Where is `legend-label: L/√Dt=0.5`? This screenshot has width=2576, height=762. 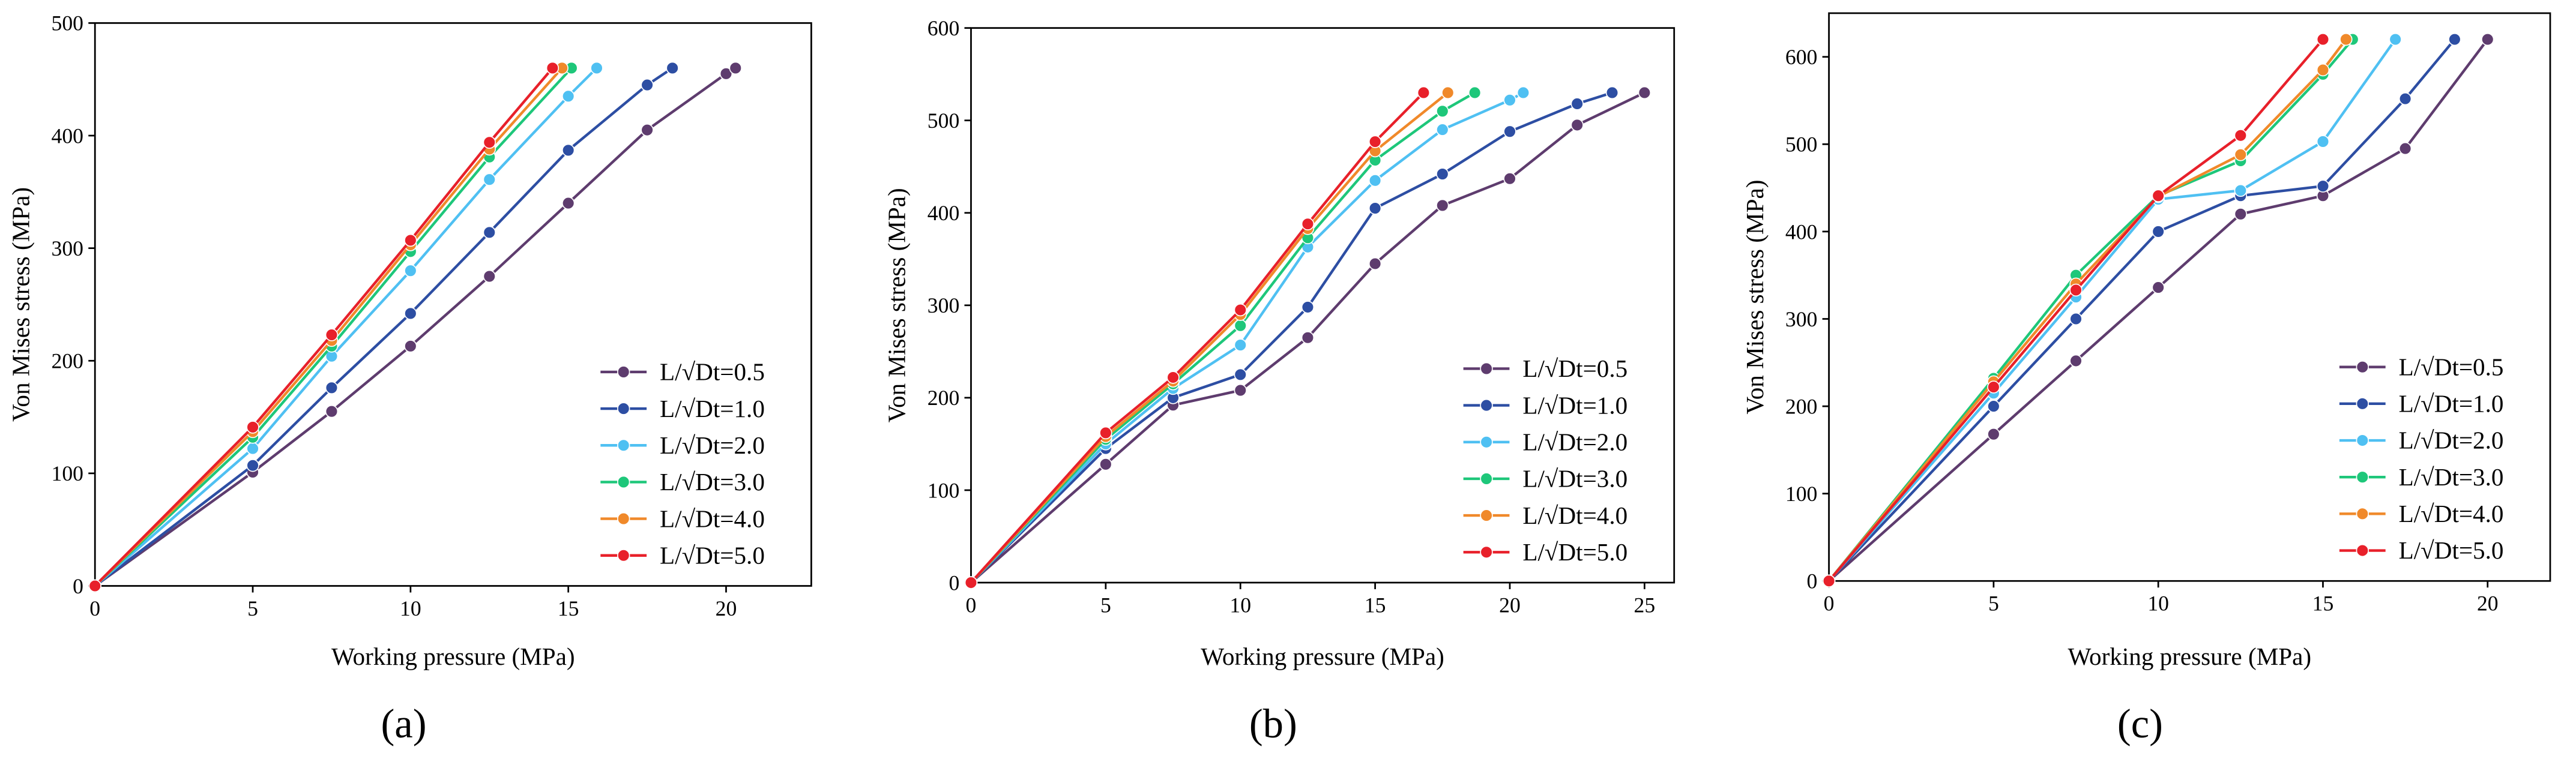
legend-label: L/√Dt=0.5 is located at coordinates (712, 372).